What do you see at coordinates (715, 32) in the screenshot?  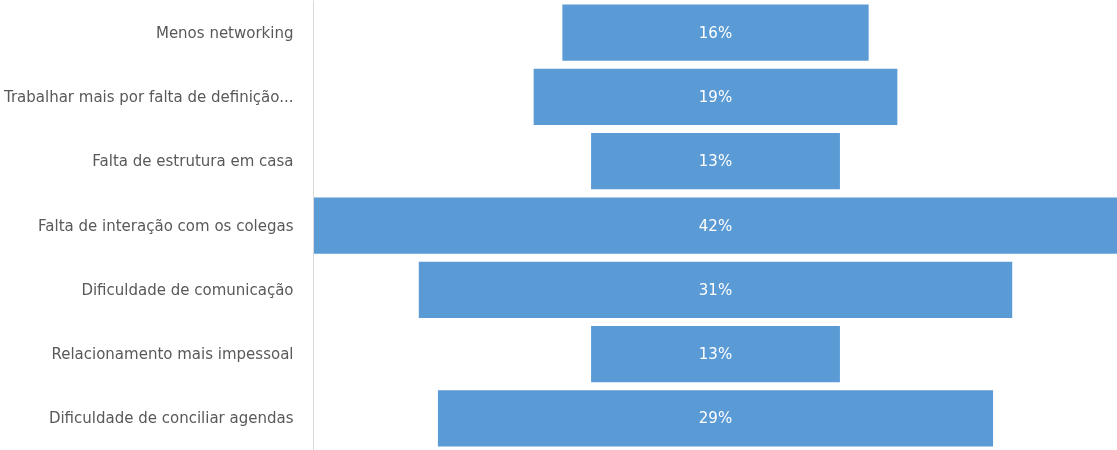 I see `data-label: 16%` at bounding box center [715, 32].